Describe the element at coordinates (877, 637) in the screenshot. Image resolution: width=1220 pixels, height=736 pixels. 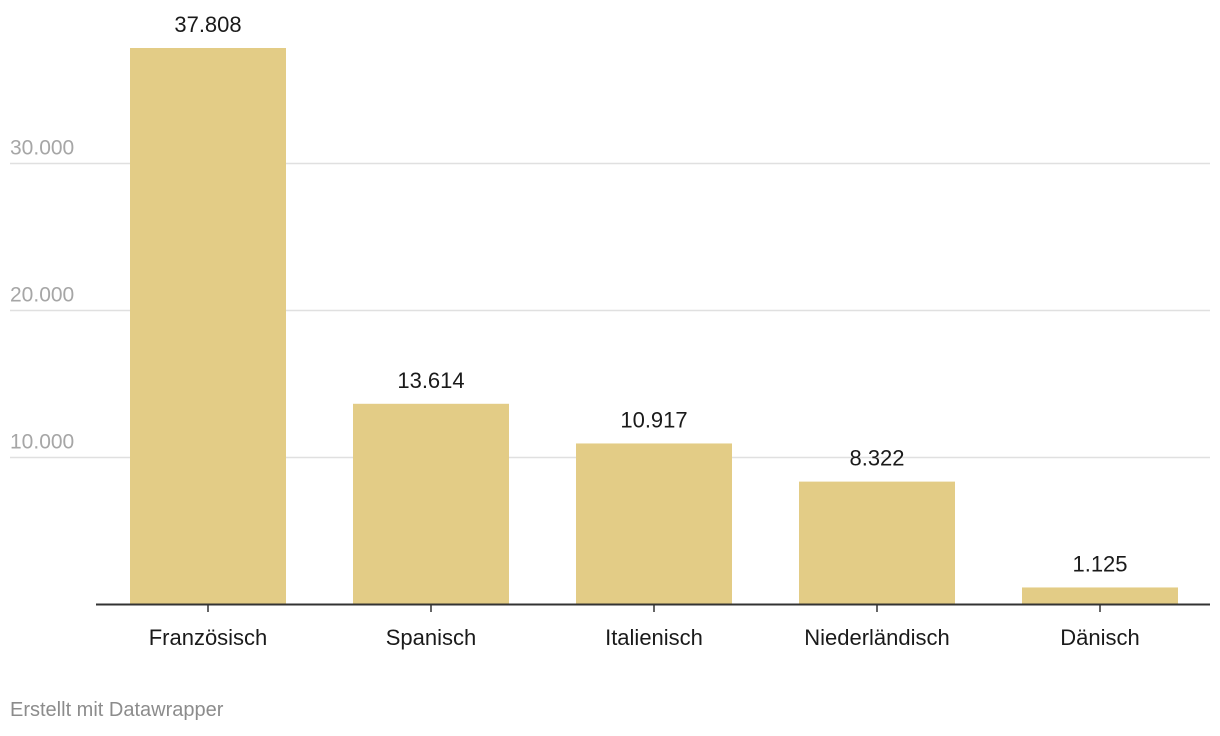
I see `x-tick-label: Niederländisch` at that location.